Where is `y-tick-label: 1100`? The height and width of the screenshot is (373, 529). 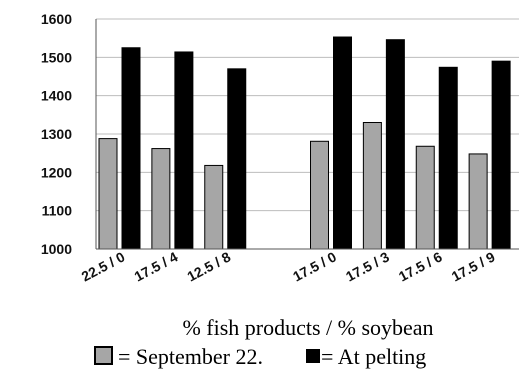 y-tick-label: 1100 is located at coordinates (57, 211).